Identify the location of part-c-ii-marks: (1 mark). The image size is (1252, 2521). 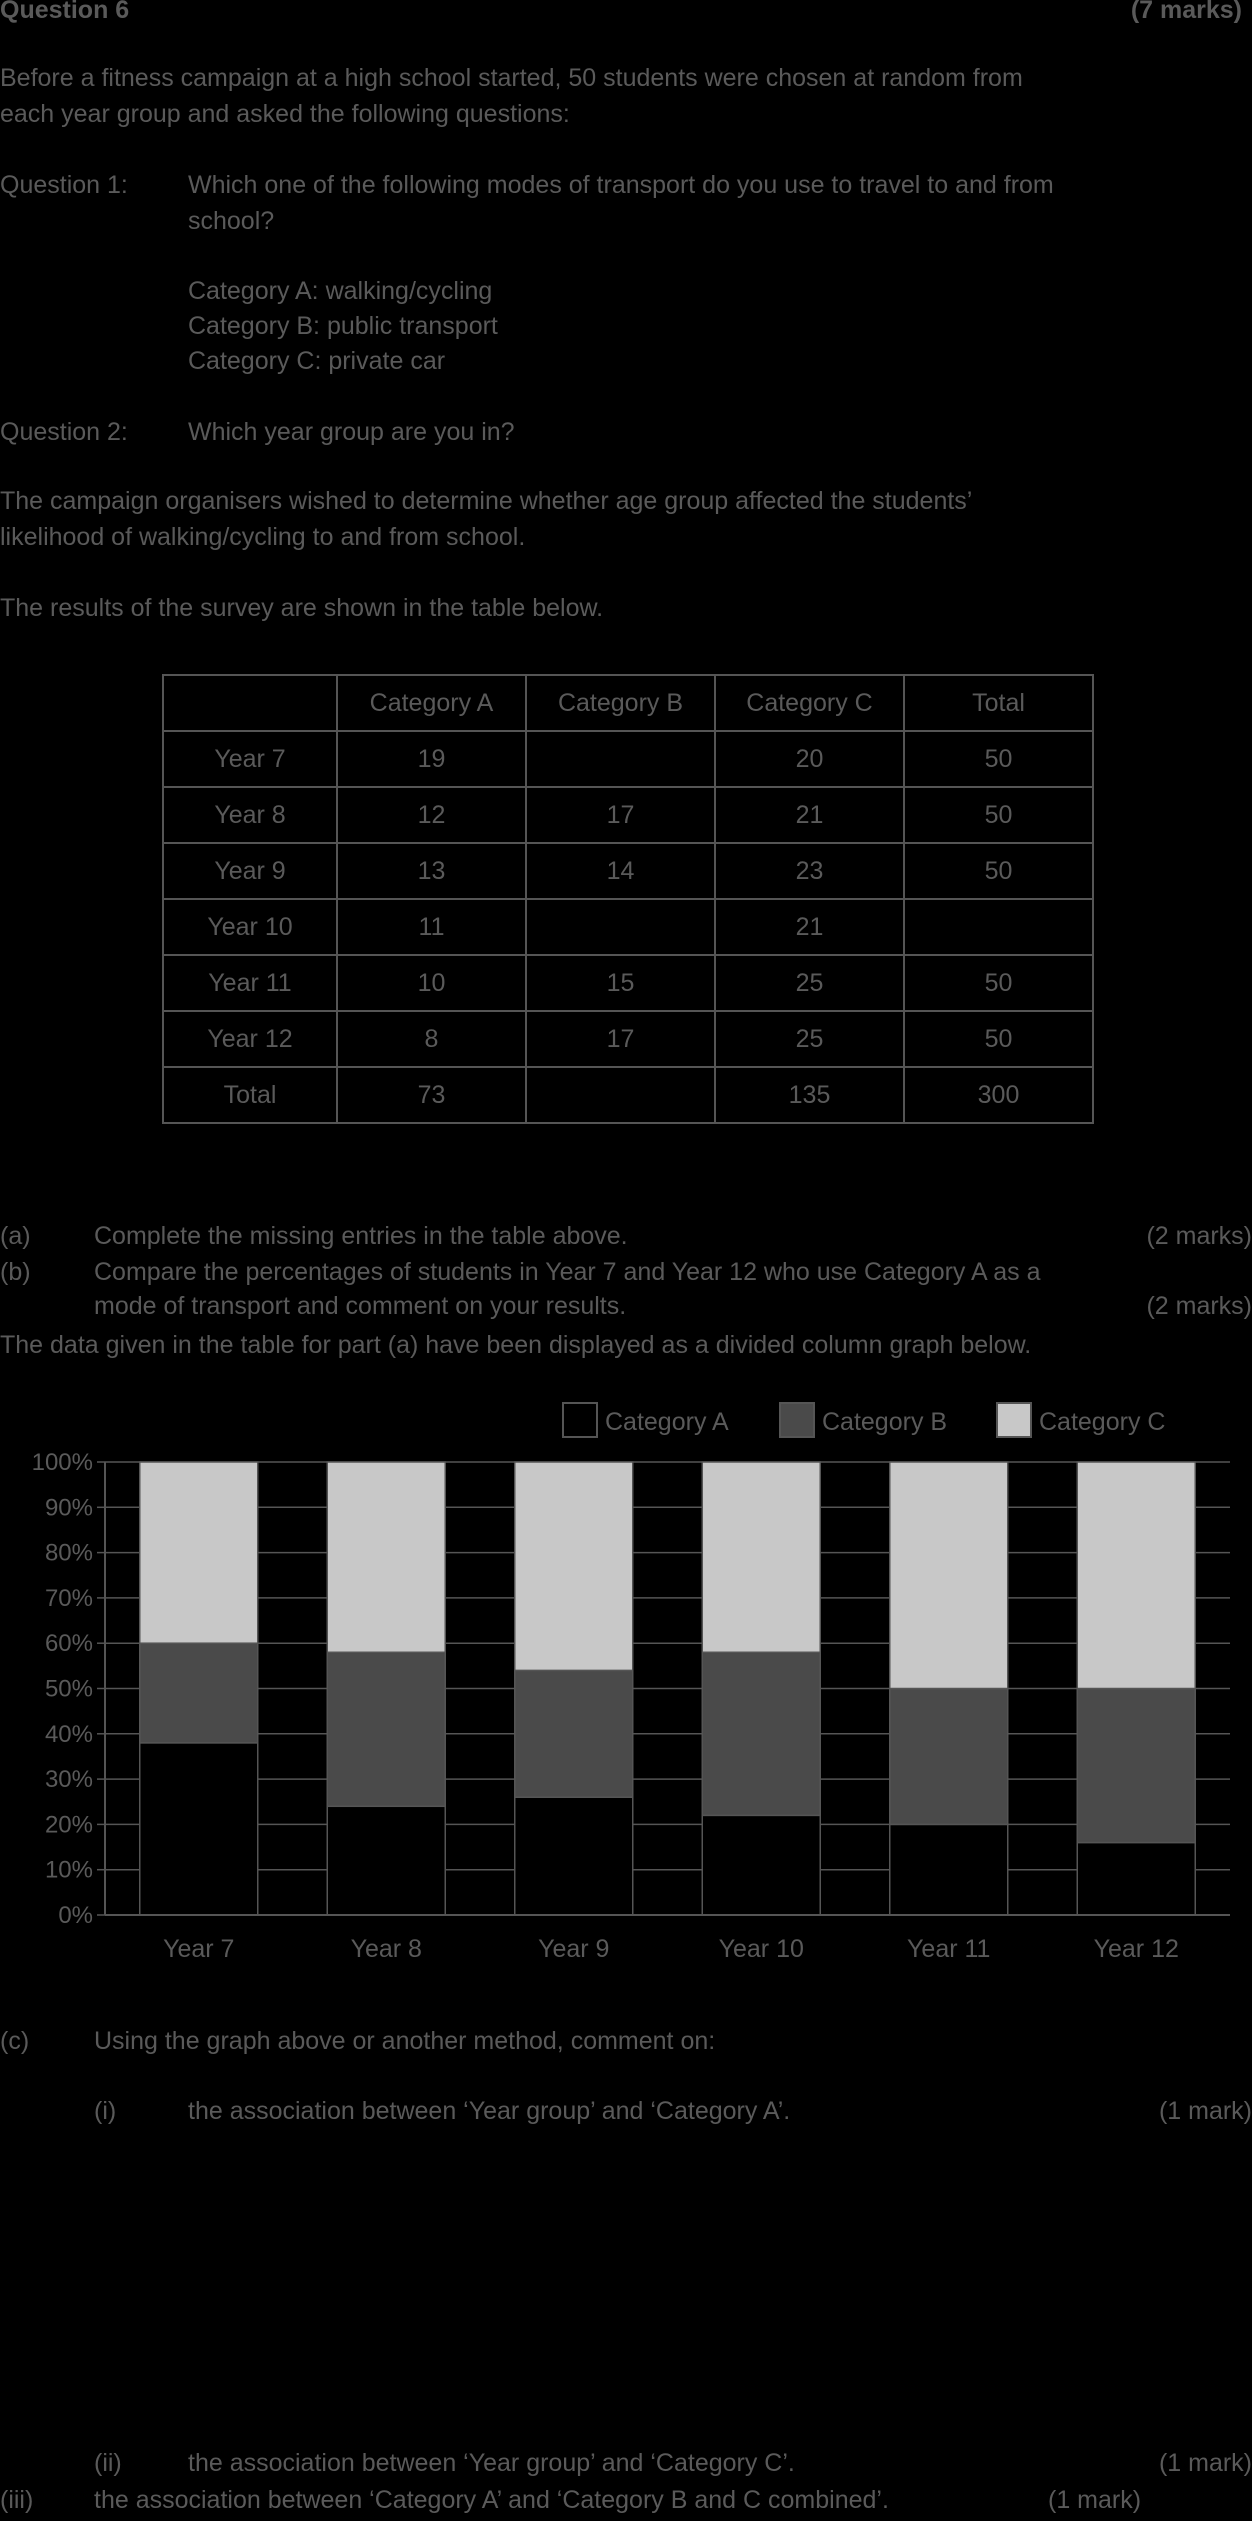
(1205, 2463).